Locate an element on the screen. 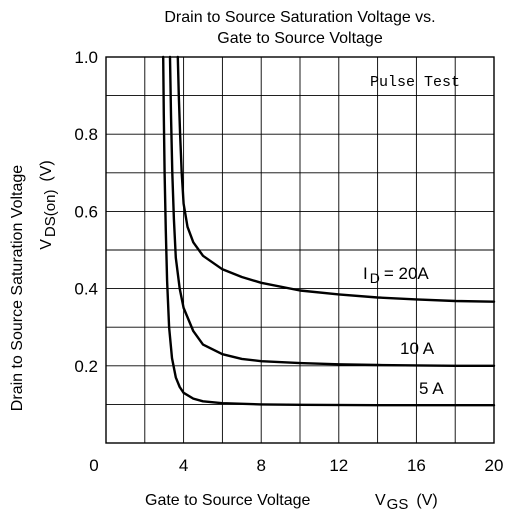 The image size is (508, 518). x-tick-labels: 0 4 8 12 16 20 is located at coordinates (296, 465).